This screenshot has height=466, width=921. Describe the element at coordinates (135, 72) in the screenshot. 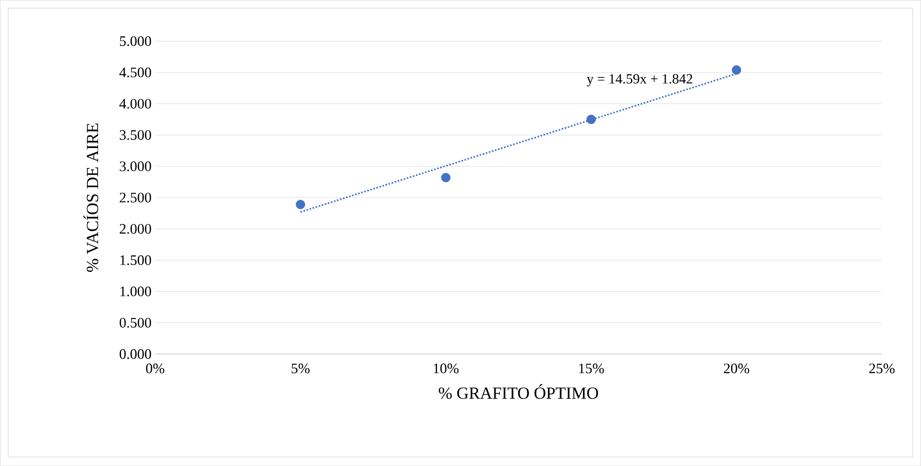

I see `y-tick-label: 4.500` at that location.